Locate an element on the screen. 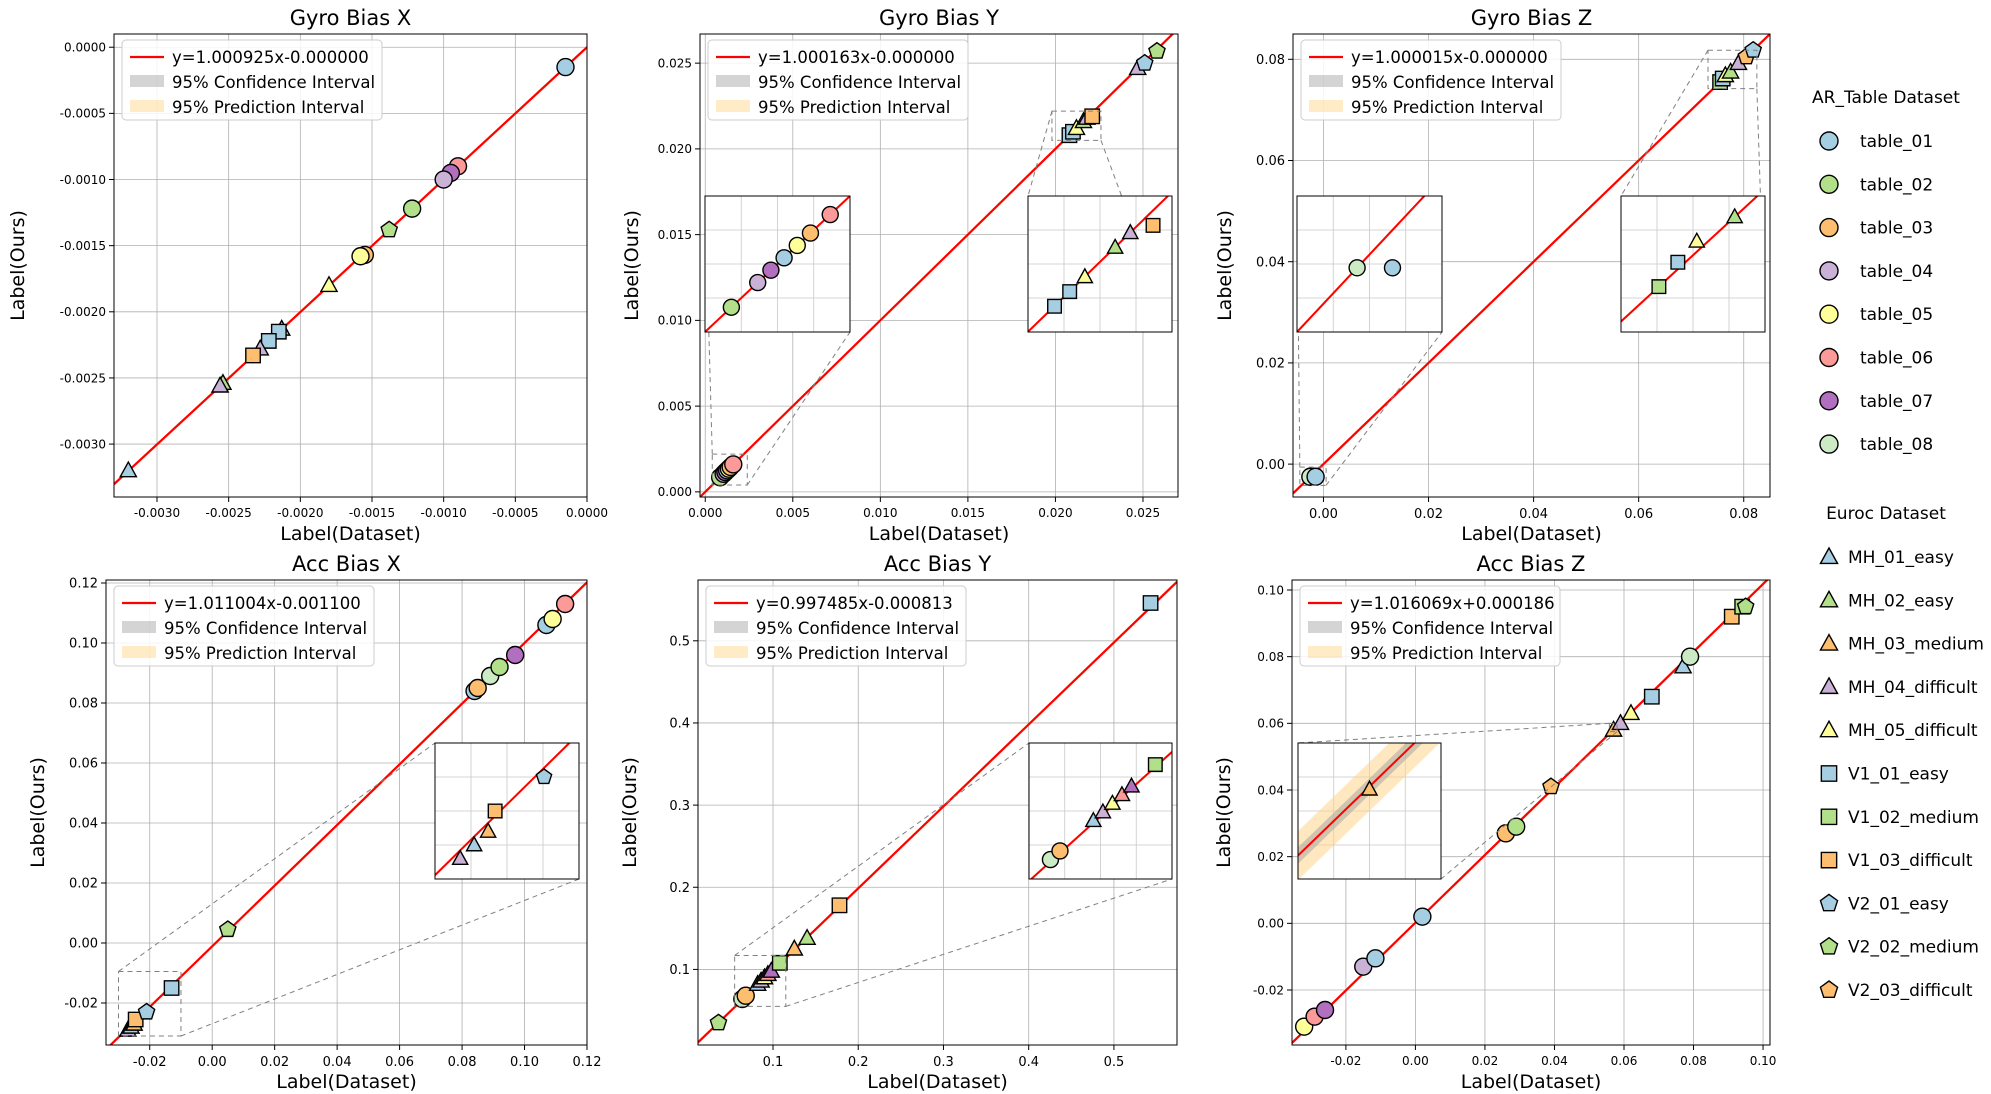 The image size is (1991, 1094). xtick-label-3: -0.0015 is located at coordinates (372, 513).